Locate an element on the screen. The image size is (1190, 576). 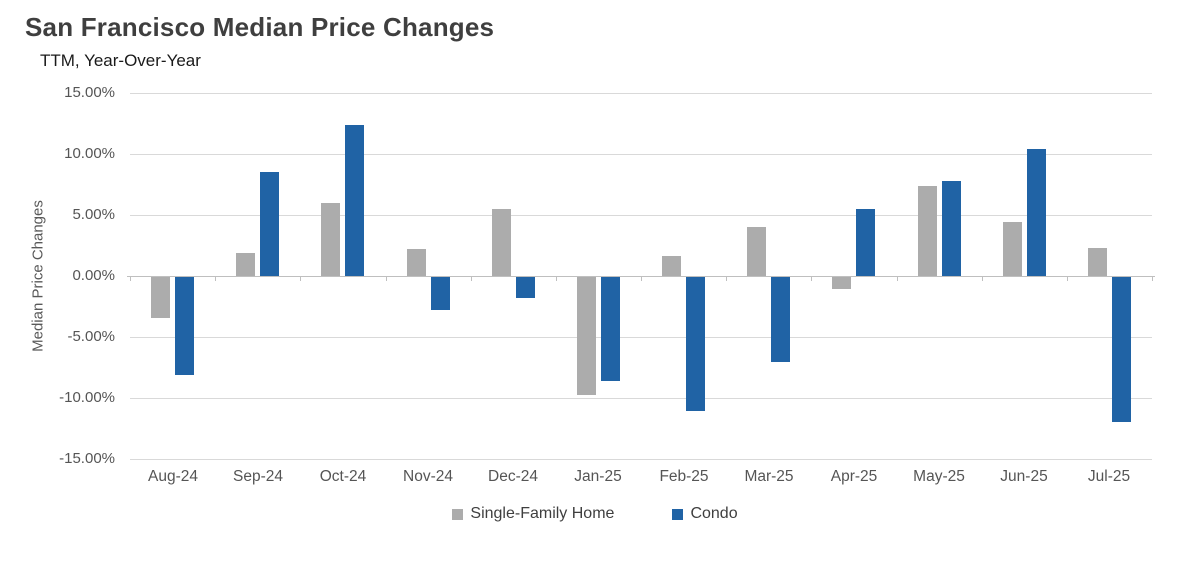
y-tick-label-5: 5.00% is located at coordinates (93, 214).